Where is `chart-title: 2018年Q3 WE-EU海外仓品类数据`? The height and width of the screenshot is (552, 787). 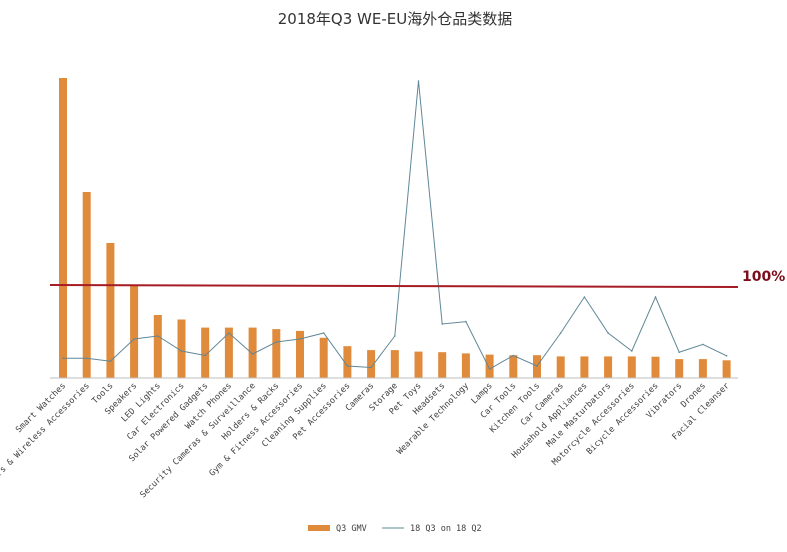
chart-title: 2018年Q3 WE-EU海外仓品类数据 is located at coordinates (395, 19).